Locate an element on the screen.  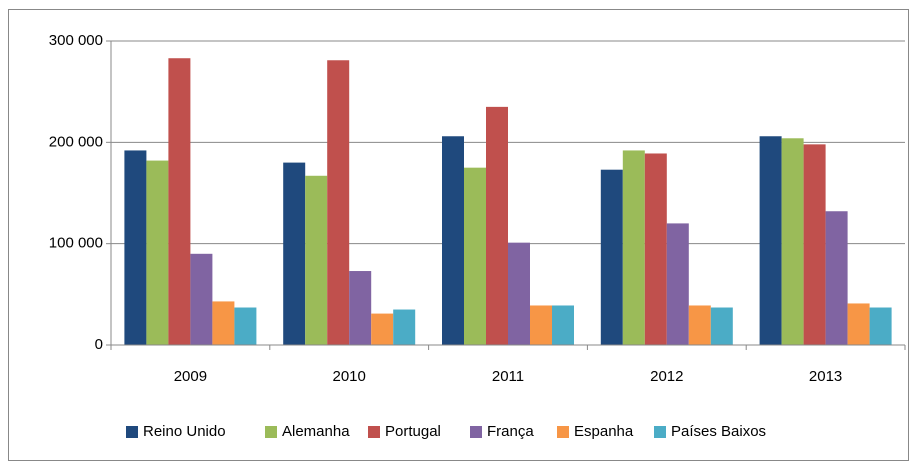
y-tick-label: 200 000 is located at coordinates (76, 141).